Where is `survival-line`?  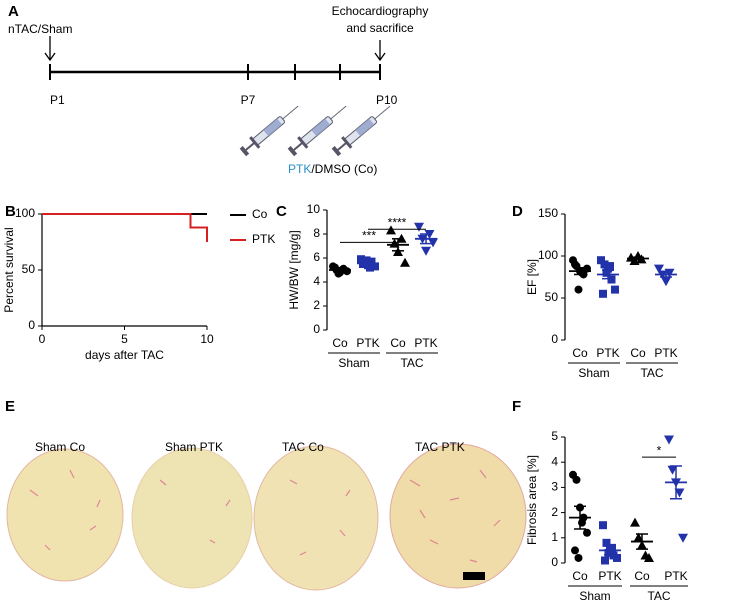 survival-line is located at coordinates (125, 227).